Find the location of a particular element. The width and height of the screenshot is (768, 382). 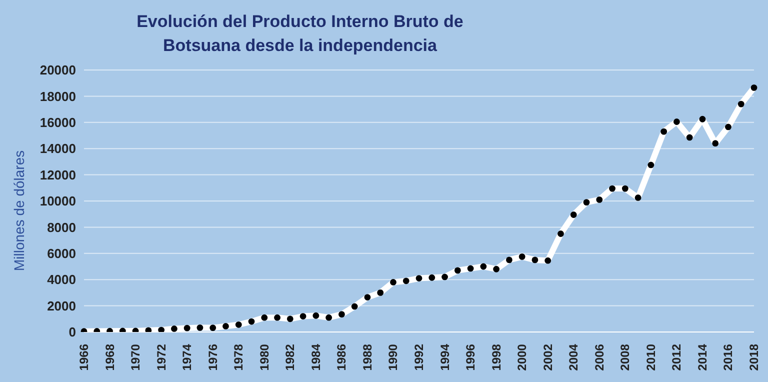

y-tick-label: 10000 is located at coordinates (58, 201).